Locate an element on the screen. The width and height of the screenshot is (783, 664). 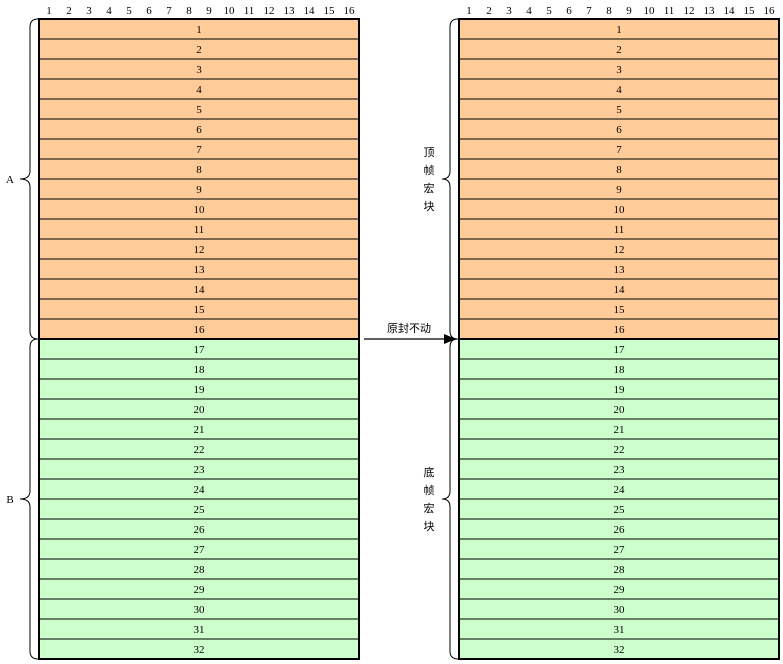
left-row-number: 5 is located at coordinates (199, 110).